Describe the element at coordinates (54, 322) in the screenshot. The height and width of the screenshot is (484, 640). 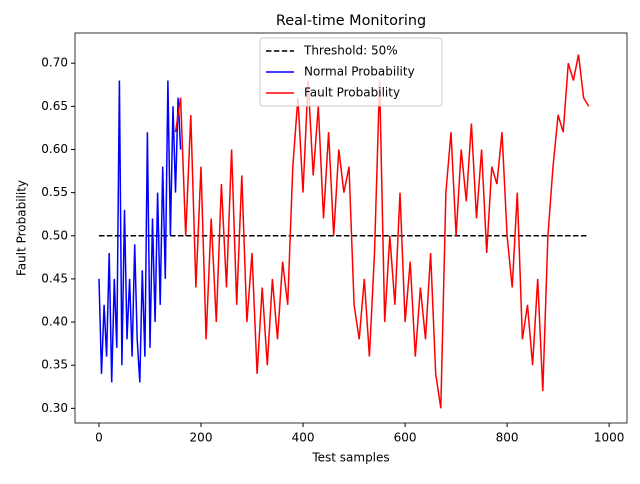
I see `y-tick-label: 0.40` at that location.